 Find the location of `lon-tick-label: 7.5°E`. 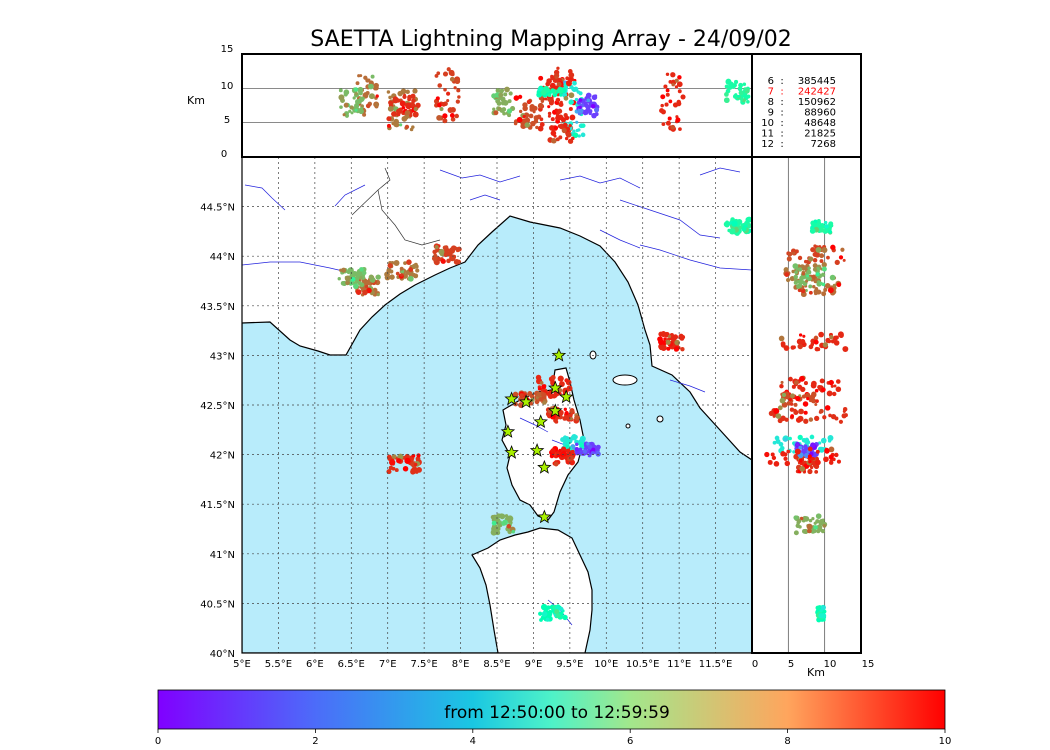

lon-tick-label: 7.5°E is located at coordinates (424, 664).